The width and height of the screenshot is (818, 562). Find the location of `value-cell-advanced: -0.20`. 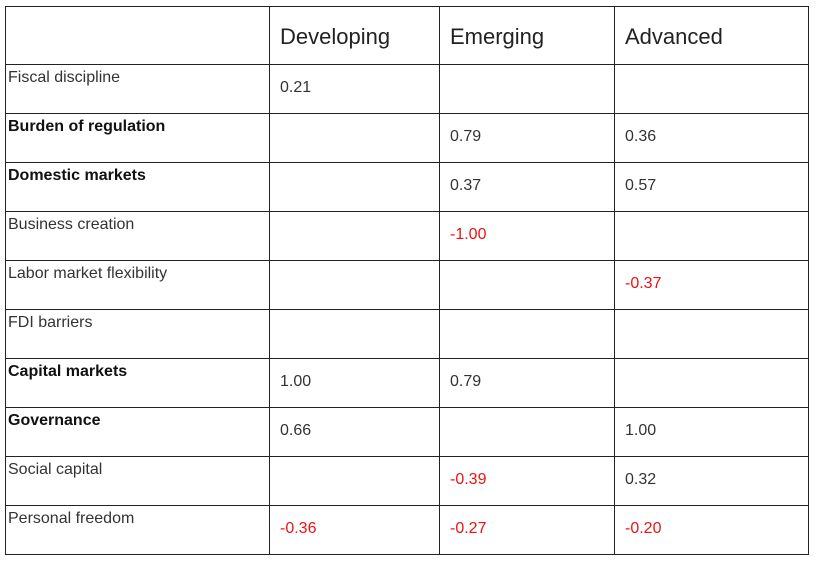

value-cell-advanced: -0.20 is located at coordinates (711, 530).